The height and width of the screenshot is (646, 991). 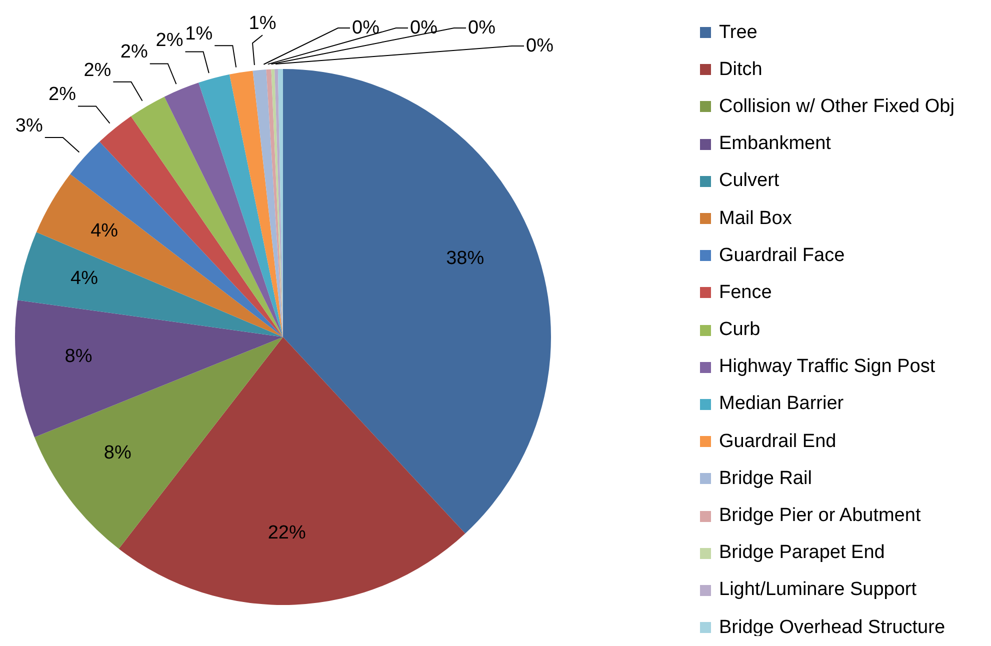 I want to click on legend-label: Curb, so click(x=739, y=330).